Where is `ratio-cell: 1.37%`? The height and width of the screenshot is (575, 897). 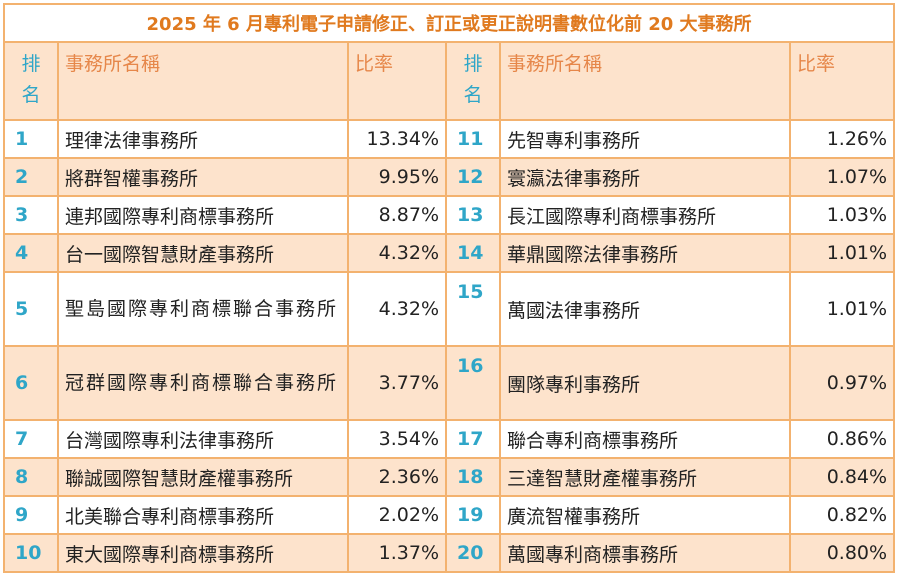
ratio-cell: 1.37% is located at coordinates (397, 553).